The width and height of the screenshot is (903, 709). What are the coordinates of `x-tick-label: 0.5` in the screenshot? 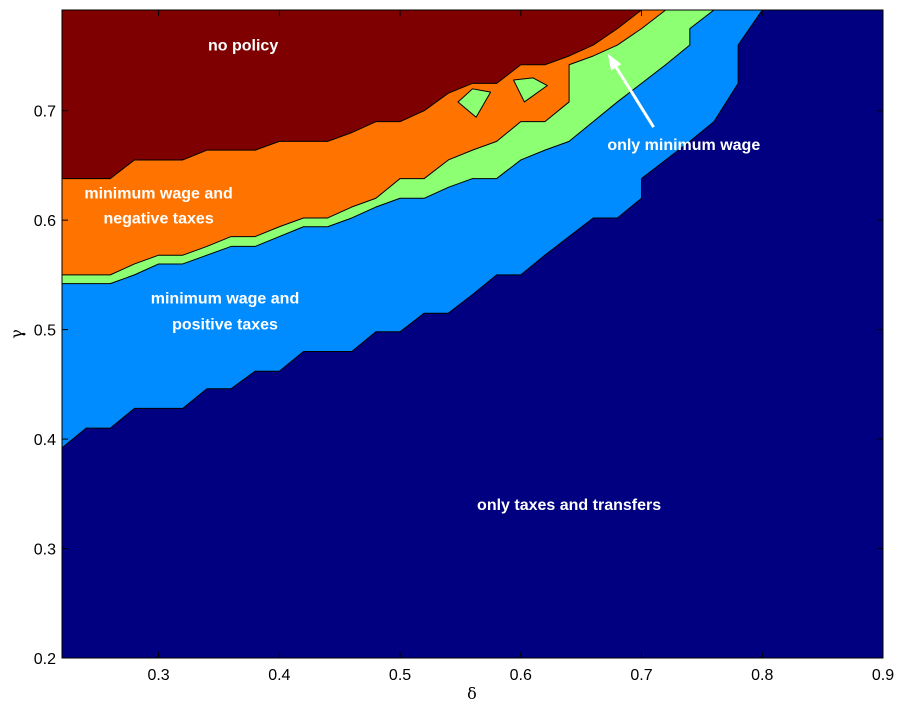 It's located at (400, 675).